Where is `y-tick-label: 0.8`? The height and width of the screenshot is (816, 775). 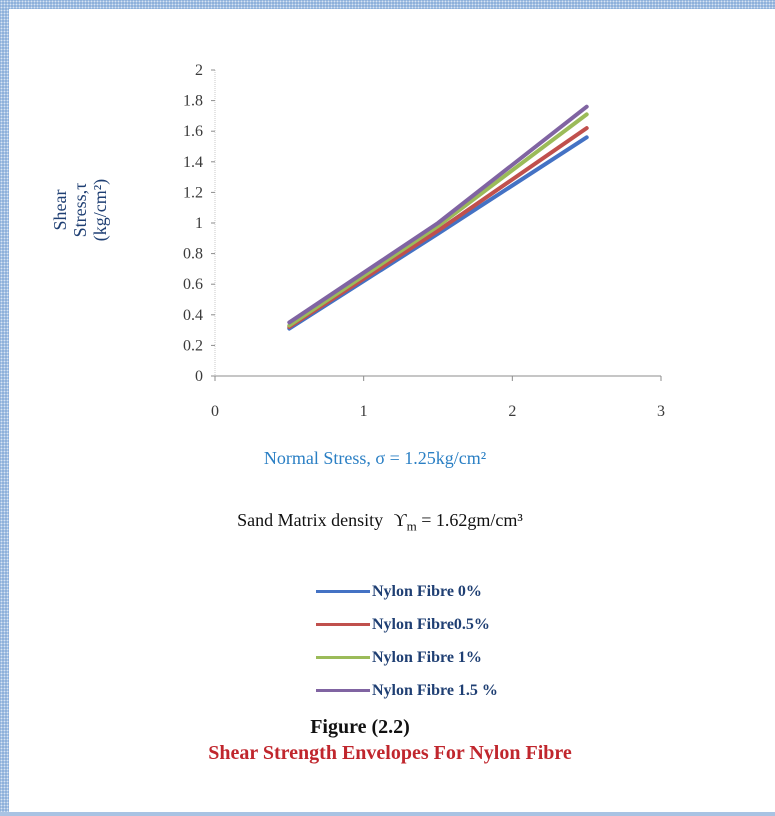 y-tick-label: 0.8 is located at coordinates (193, 254).